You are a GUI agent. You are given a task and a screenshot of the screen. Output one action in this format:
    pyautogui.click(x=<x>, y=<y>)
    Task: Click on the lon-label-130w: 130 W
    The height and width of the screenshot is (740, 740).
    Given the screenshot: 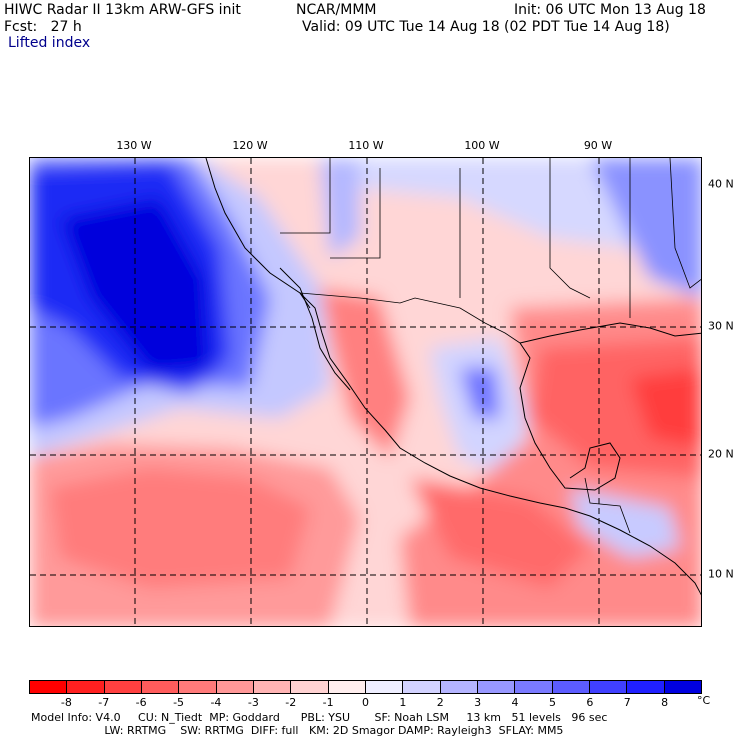 What is the action you would take?
    pyautogui.click(x=134, y=145)
    